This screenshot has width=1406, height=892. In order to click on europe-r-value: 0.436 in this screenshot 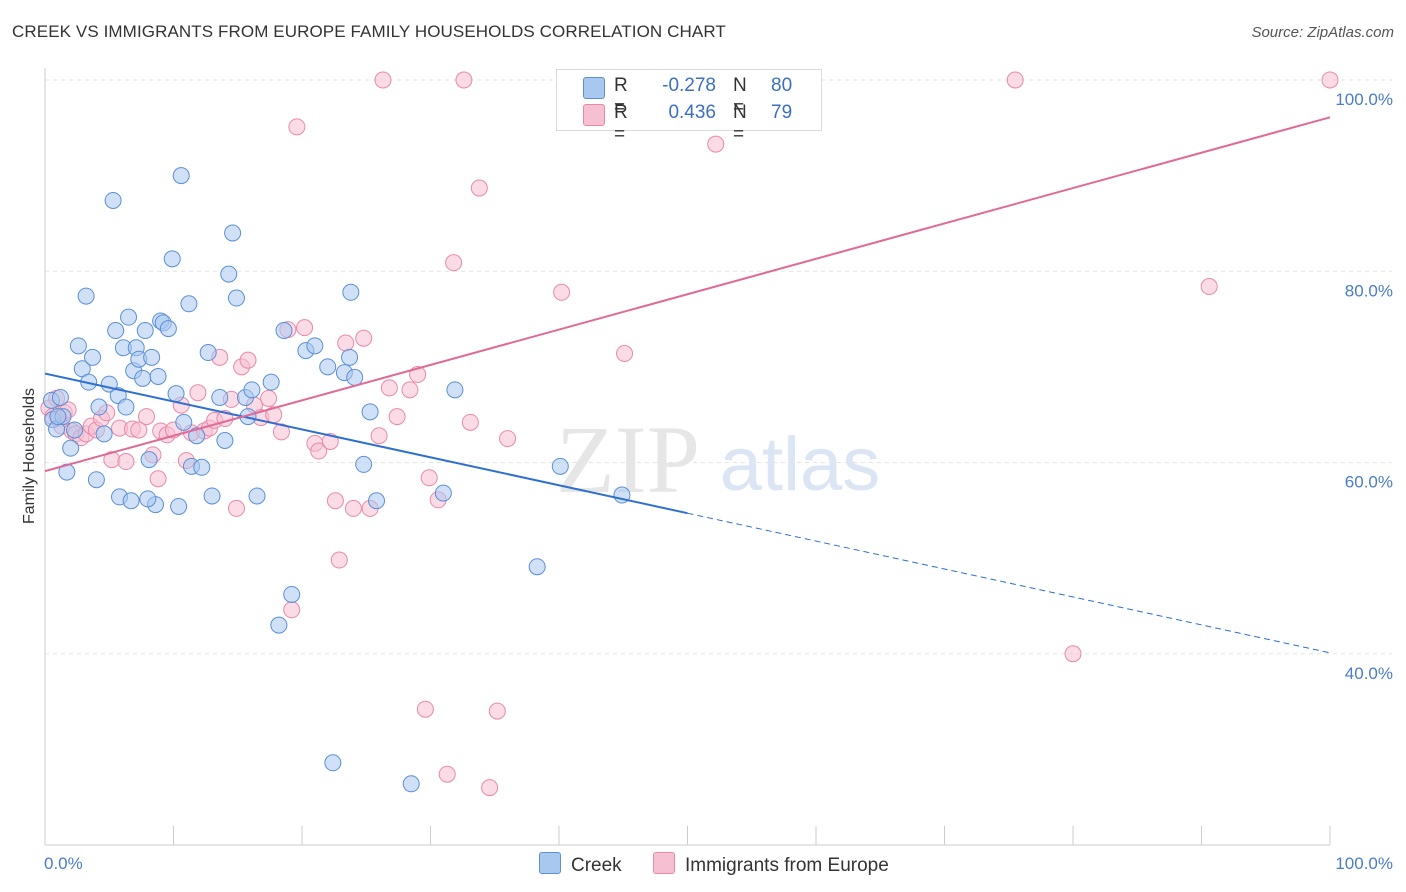, I will do `click(692, 112)`.